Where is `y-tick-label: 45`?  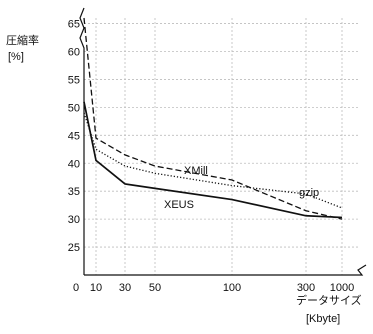 y-tick-label: 45 is located at coordinates (74, 136).